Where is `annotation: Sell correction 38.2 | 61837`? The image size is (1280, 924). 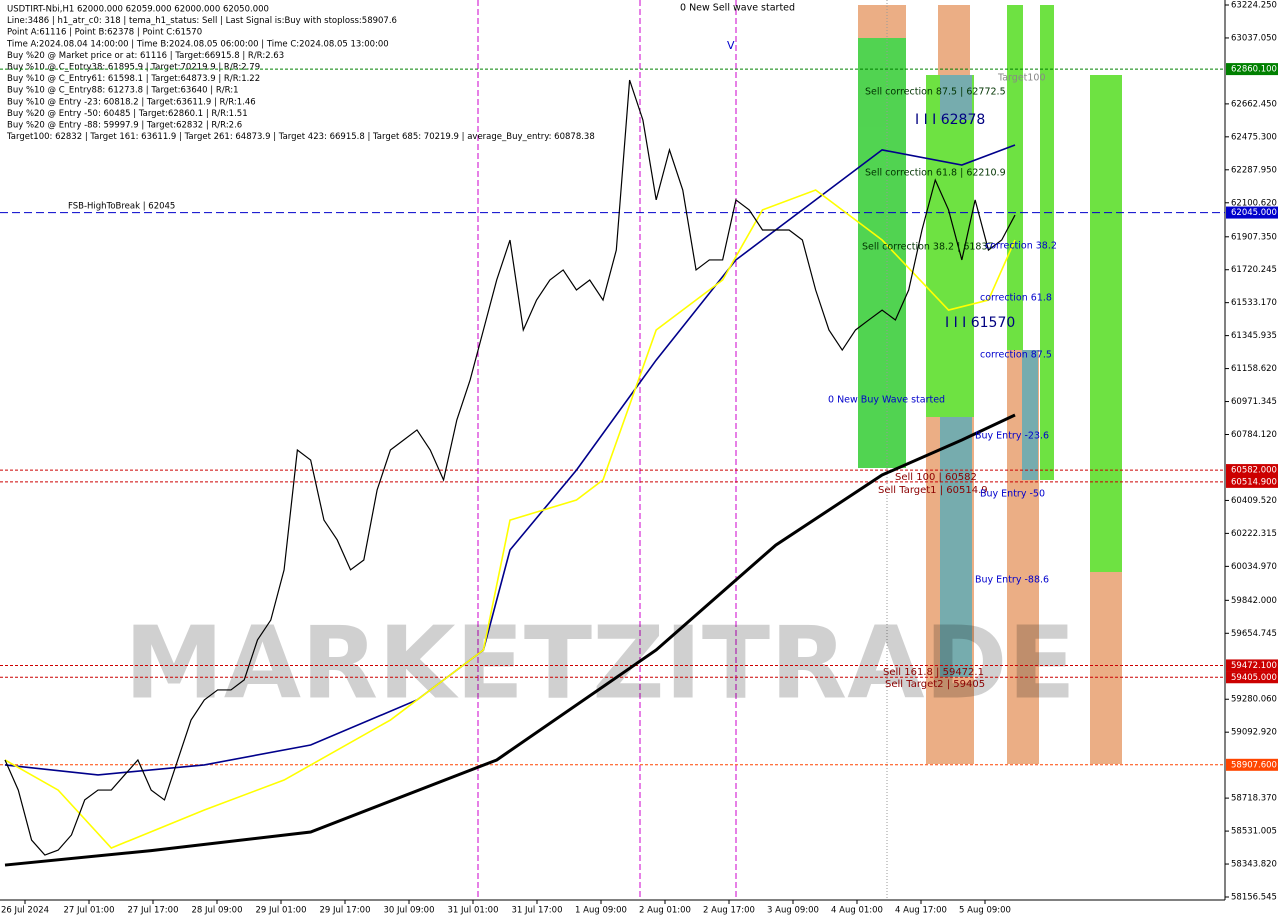
annotation: Sell correction 38.2 | 61837 is located at coordinates (928, 247).